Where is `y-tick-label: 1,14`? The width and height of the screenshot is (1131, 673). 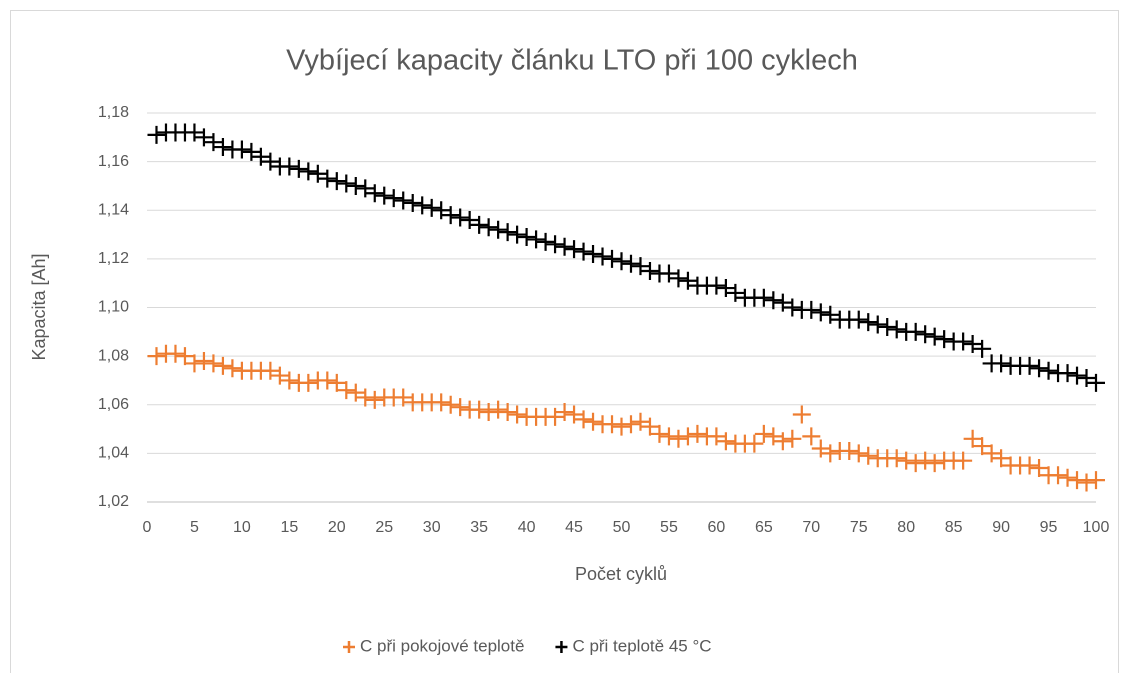
y-tick-label: 1,14 is located at coordinates (113, 209).